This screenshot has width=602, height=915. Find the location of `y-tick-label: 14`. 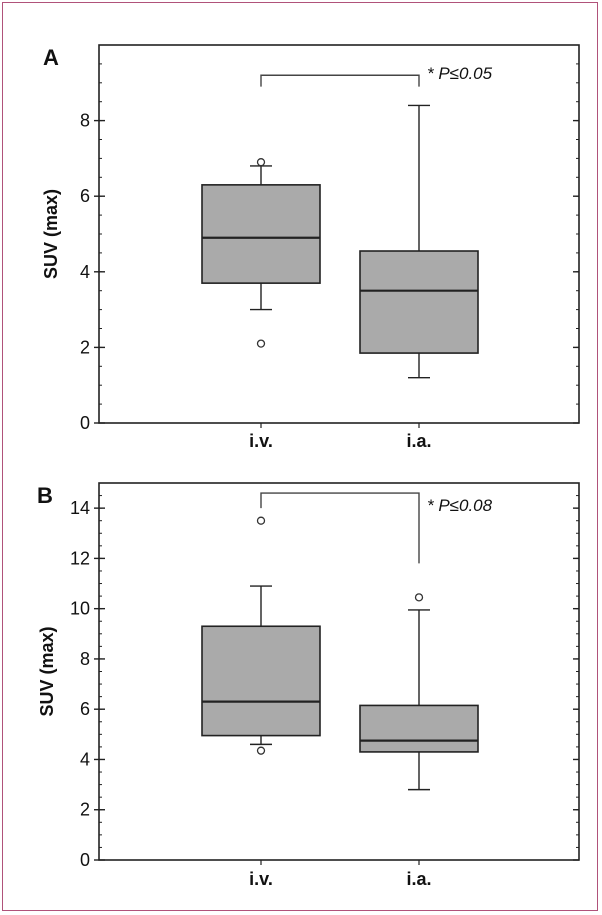

y-tick-label: 14 is located at coordinates (80, 508).